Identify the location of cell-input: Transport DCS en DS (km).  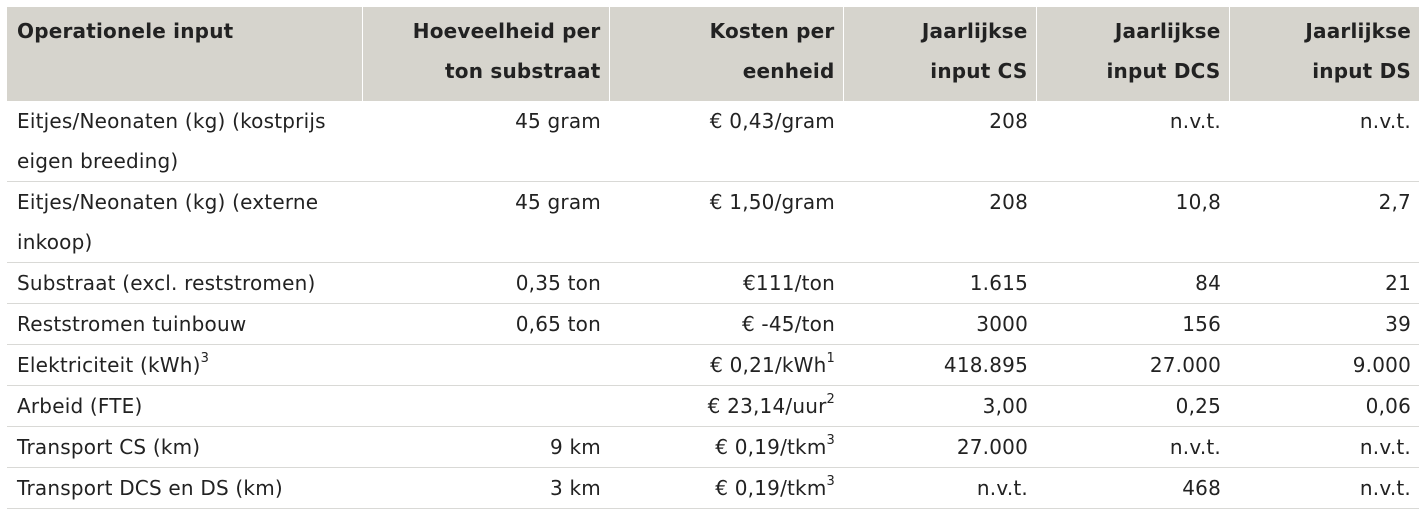
(184, 488).